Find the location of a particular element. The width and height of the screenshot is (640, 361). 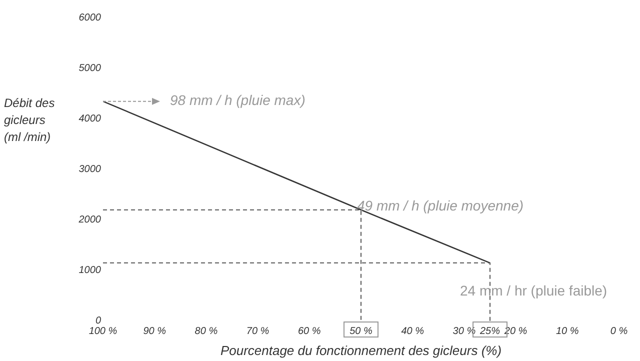

annotation: 98 mm / h (pluie max) is located at coordinates (238, 100).